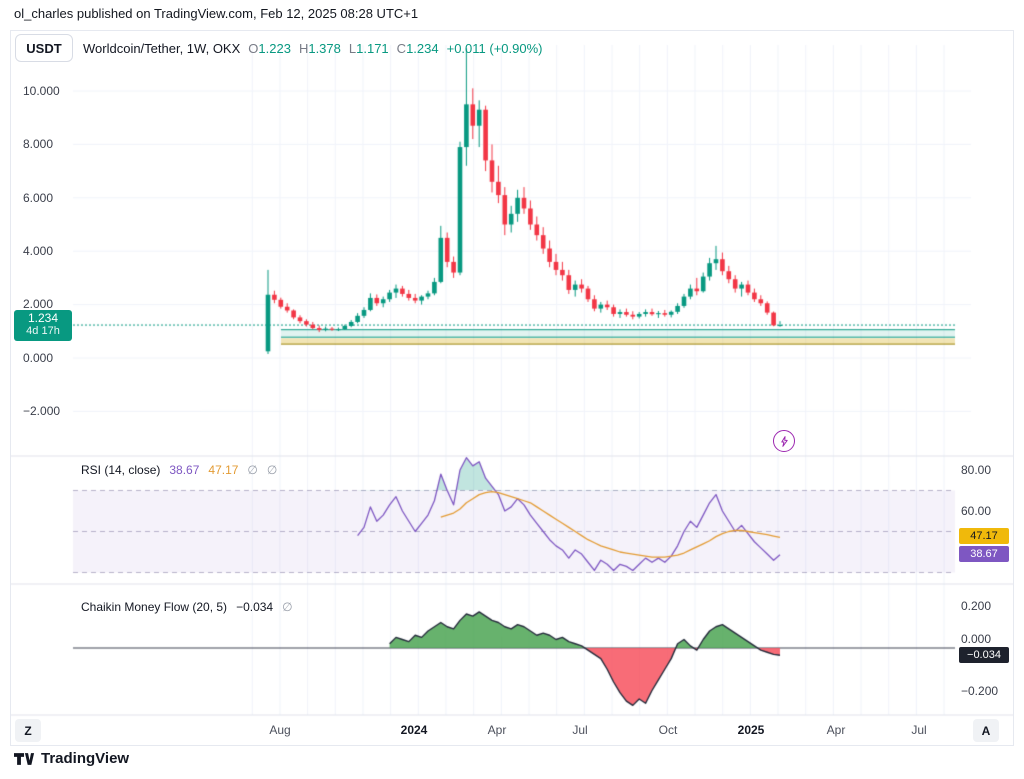 This screenshot has height=779, width=1024. What do you see at coordinates (38, 251) in the screenshot?
I see `price-axis-tick: 4.000` at bounding box center [38, 251].